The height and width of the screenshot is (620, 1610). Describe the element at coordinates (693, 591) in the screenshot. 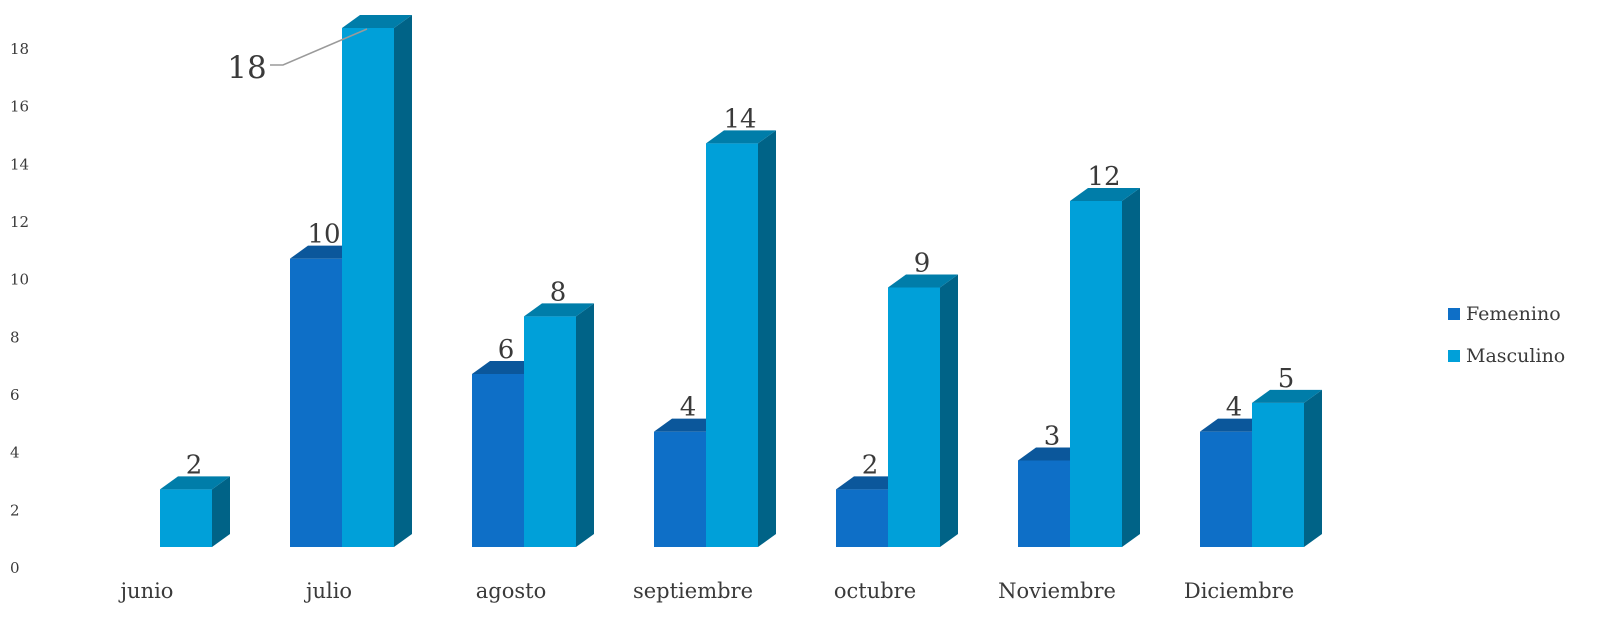

I see `x-tick-label: septiembre` at that location.